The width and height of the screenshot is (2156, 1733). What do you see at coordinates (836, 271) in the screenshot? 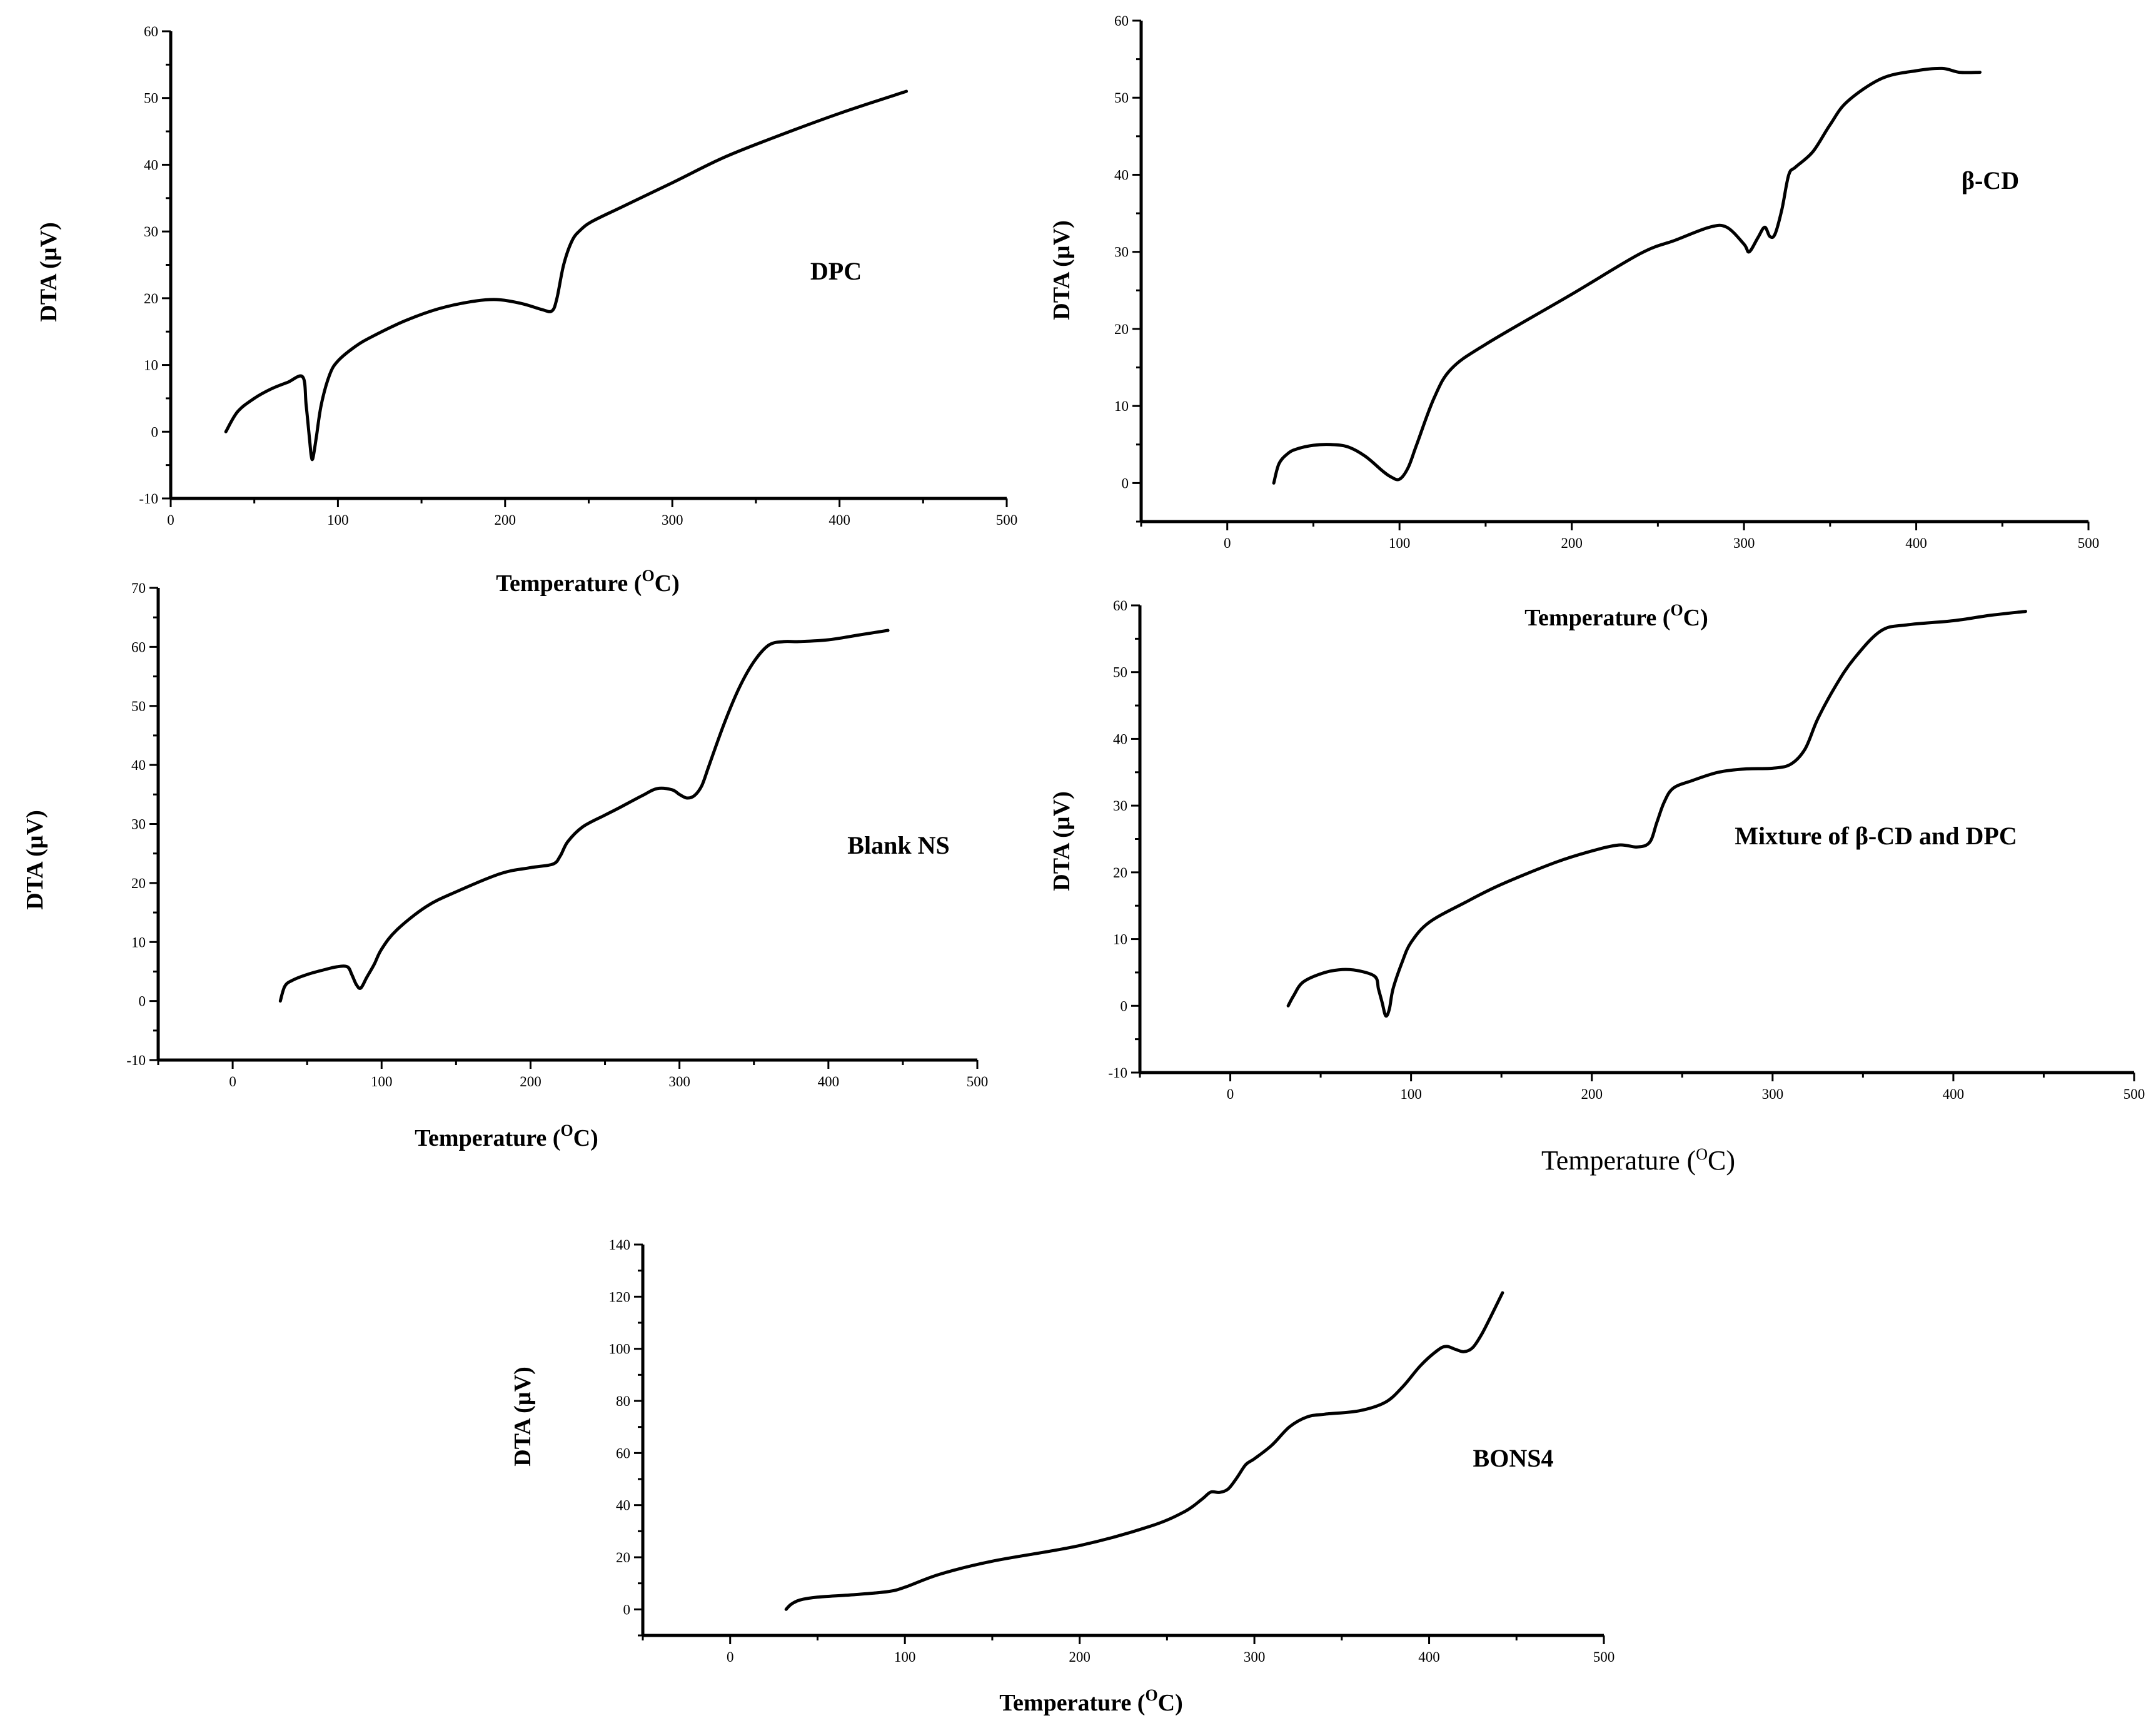
I see `sample-label: DPC` at bounding box center [836, 271].